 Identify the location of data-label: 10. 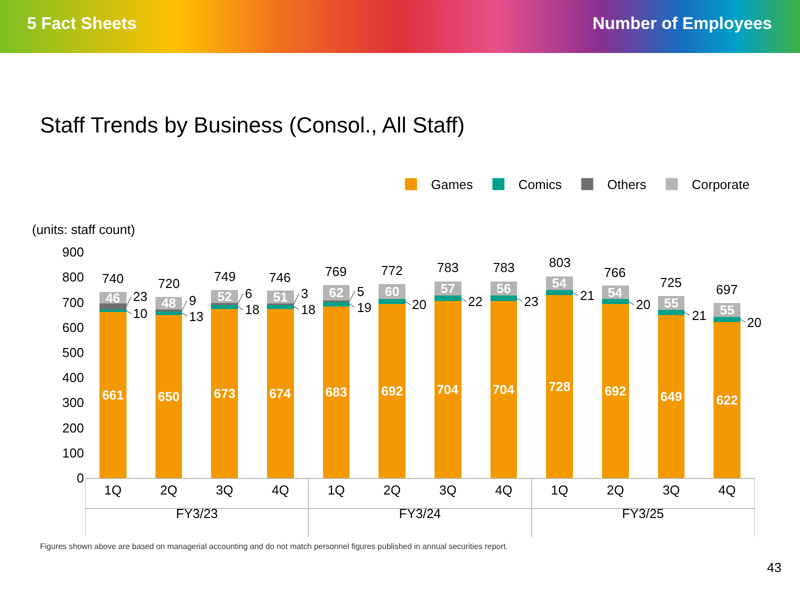
(140, 313).